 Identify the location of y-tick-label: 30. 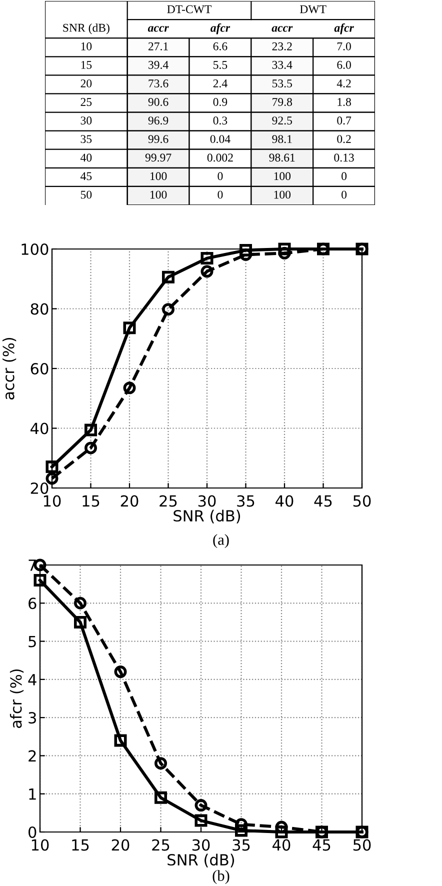
(86, 120).